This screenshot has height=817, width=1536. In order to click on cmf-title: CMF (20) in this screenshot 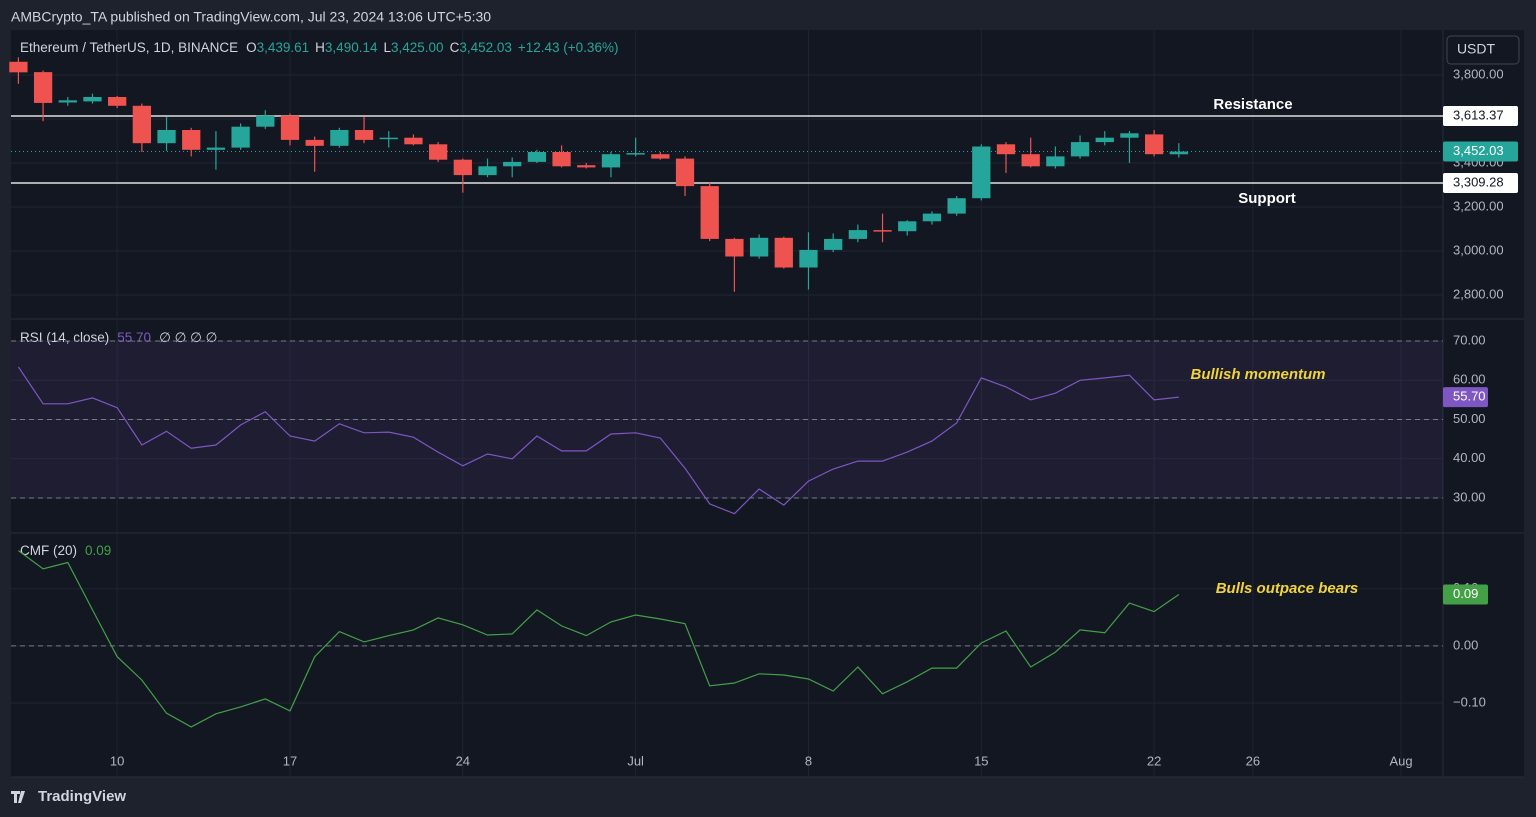, I will do `click(48, 550)`.